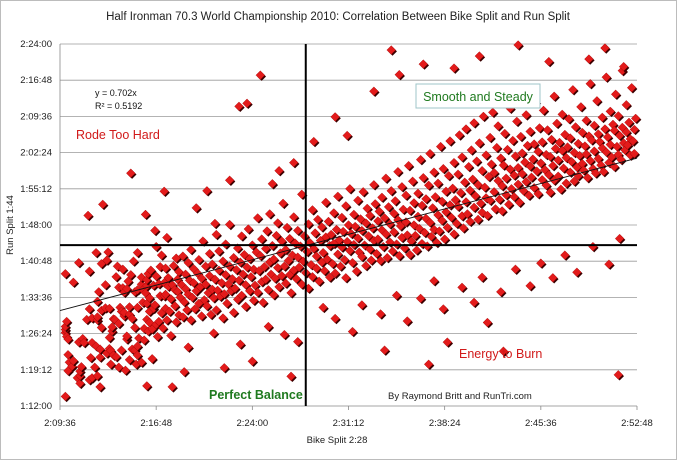 The height and width of the screenshot is (460, 677). Describe the element at coordinates (500, 354) in the screenshot. I see `label-energy-to-burn: Energy to Burn` at that location.